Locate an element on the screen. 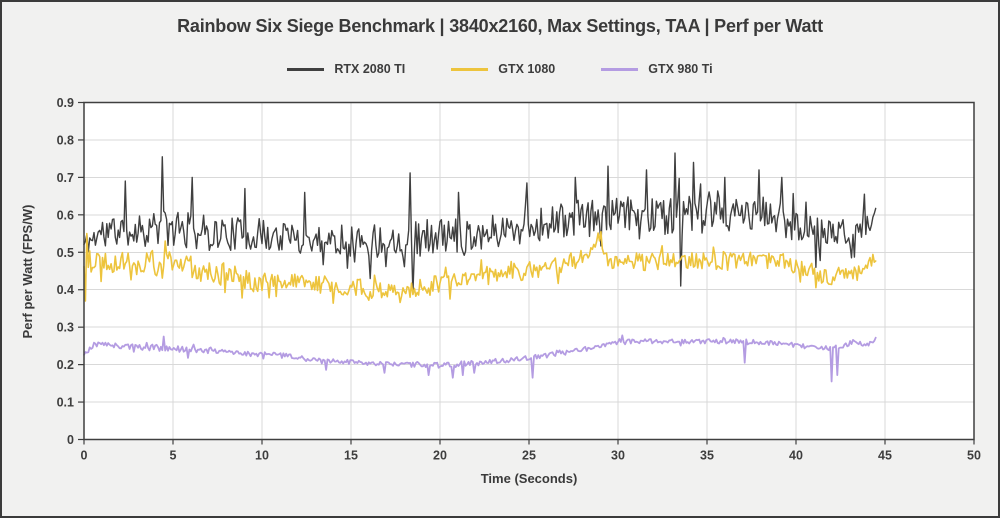 The image size is (1000, 518). y-tick-label: 0.7 is located at coordinates (65, 178).